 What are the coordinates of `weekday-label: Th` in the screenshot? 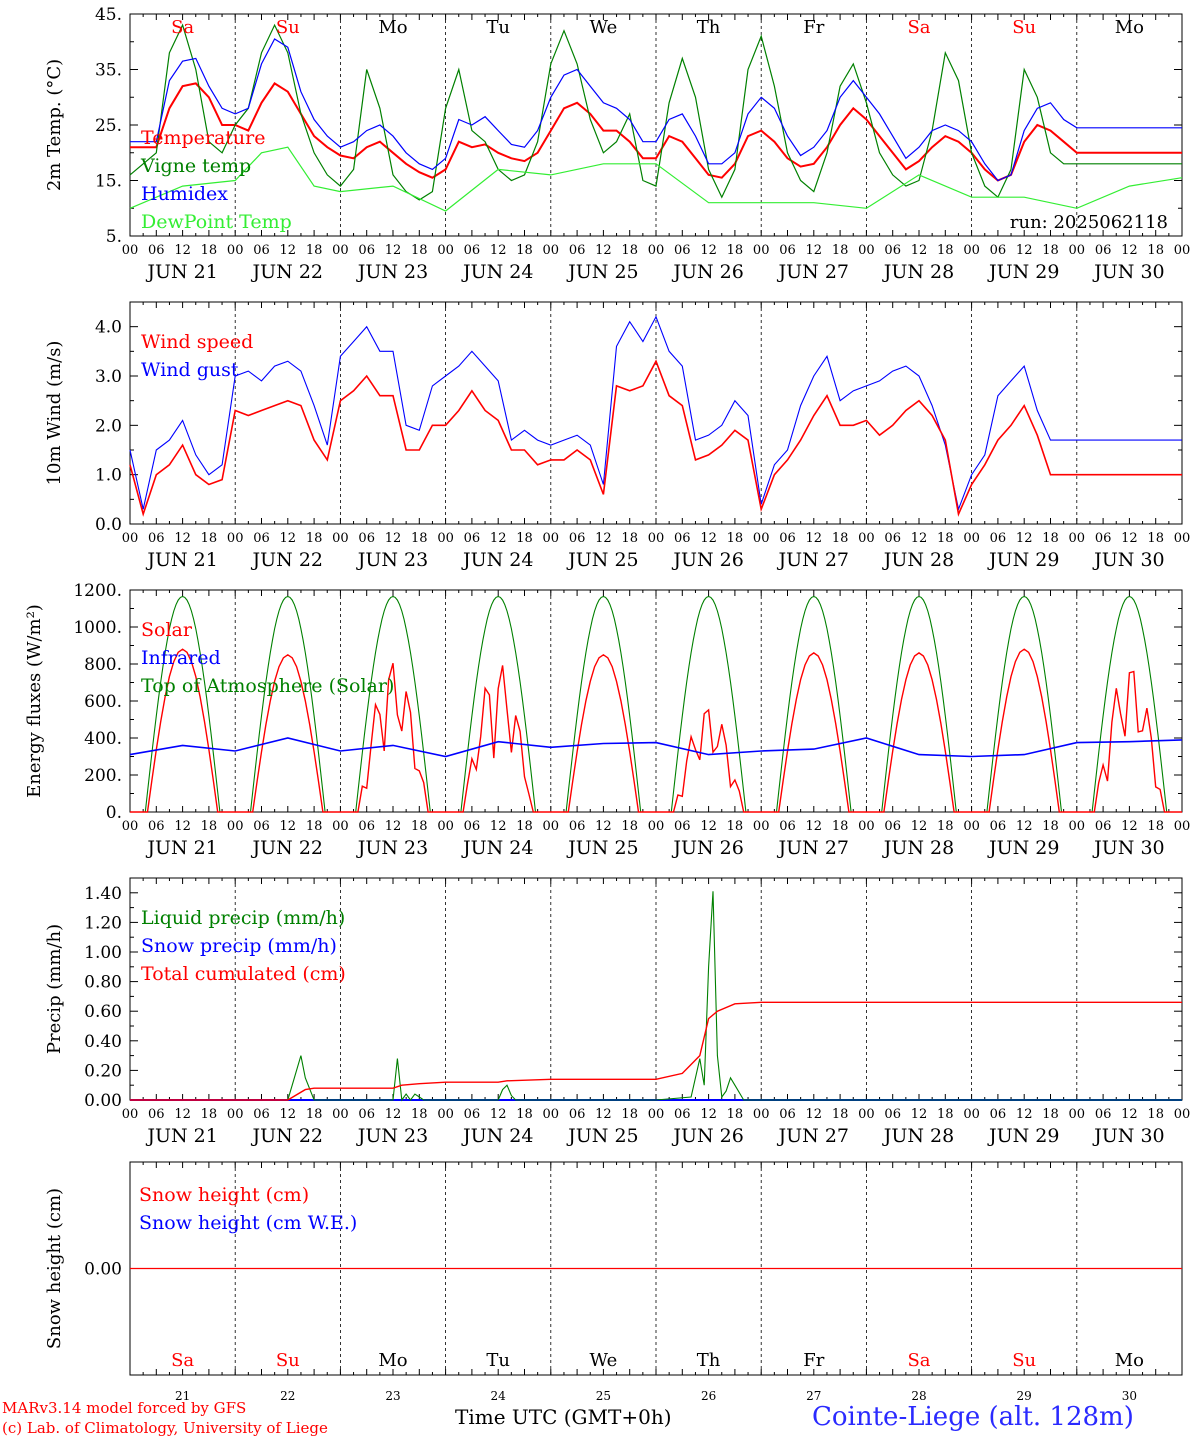 It's located at (709, 1360).